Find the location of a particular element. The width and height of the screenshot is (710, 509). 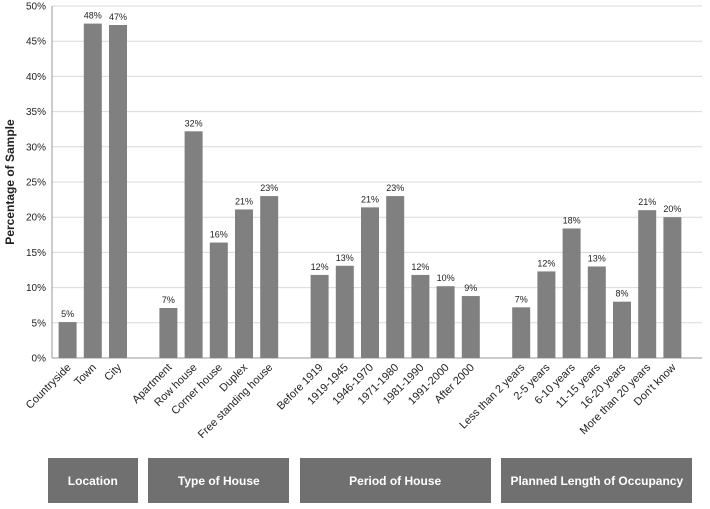

group-label: Period of House is located at coordinates (395, 480).